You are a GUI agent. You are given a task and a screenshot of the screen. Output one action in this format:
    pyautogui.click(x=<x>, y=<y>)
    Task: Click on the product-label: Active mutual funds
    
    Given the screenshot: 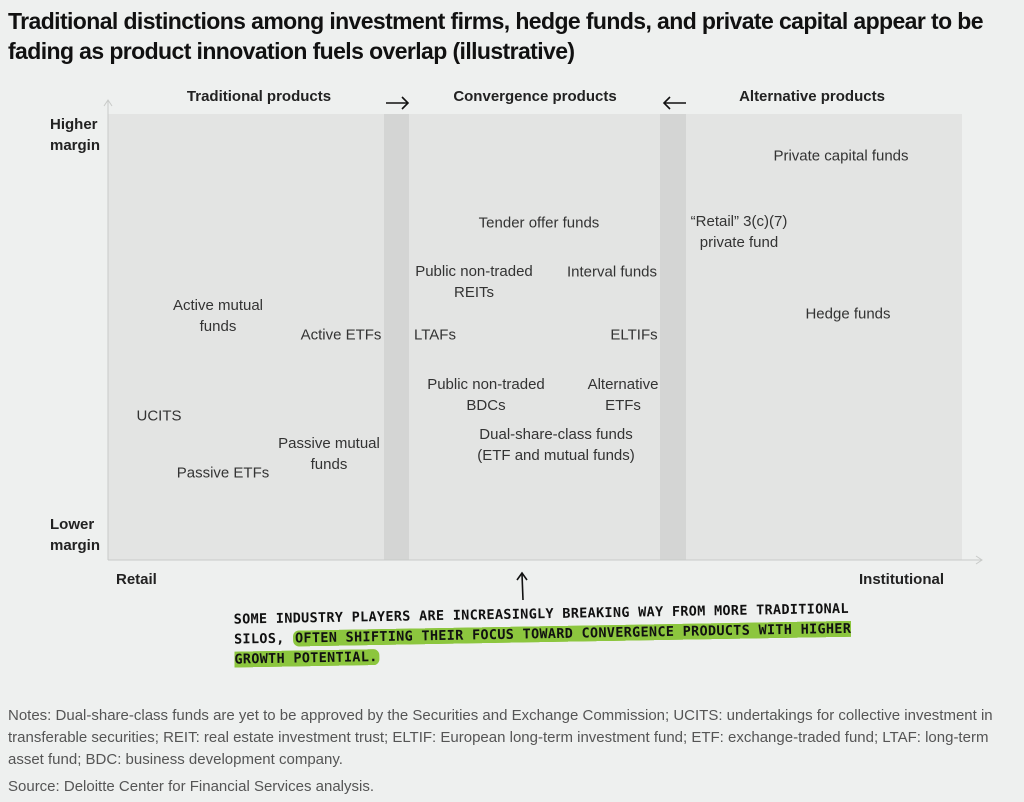 What is the action you would take?
    pyautogui.click(x=218, y=316)
    